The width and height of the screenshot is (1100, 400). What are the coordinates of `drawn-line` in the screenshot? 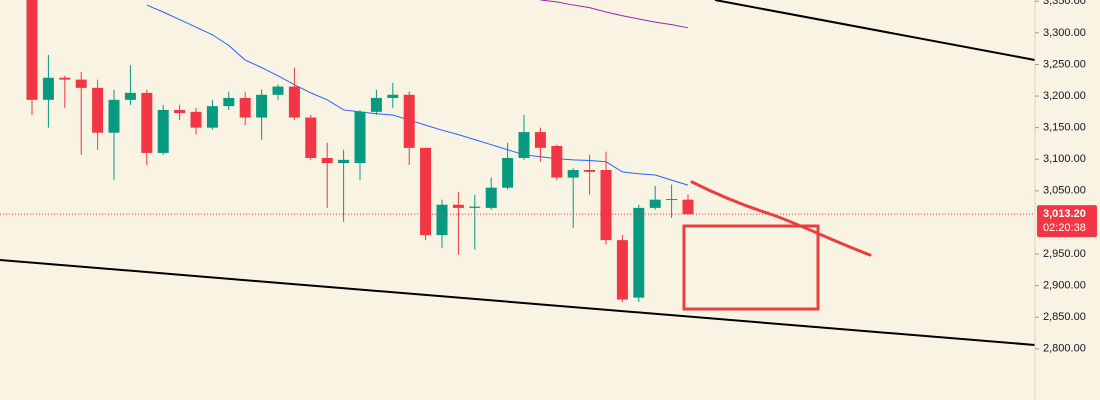 It's located at (781, 218).